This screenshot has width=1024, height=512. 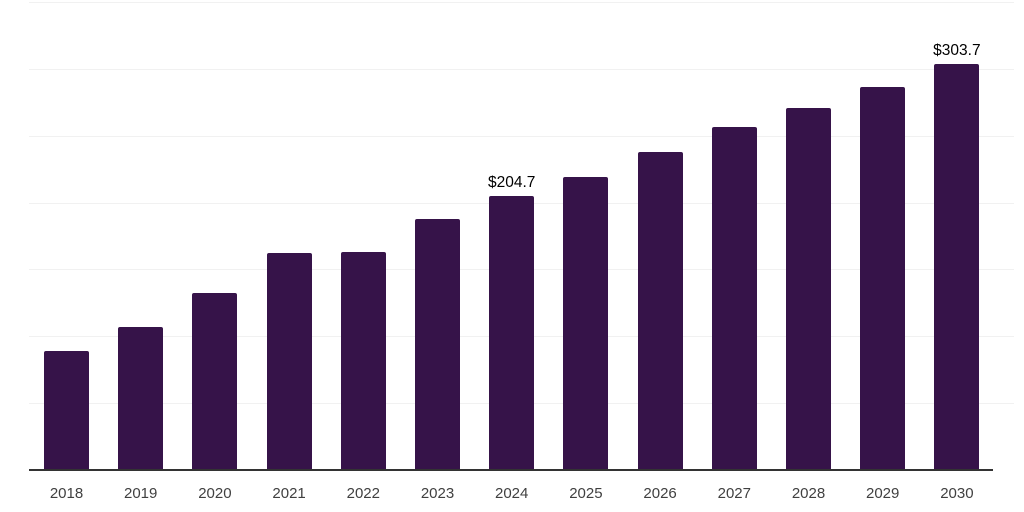 I want to click on bar-value-label-2030: $303.7, so click(x=957, y=50).